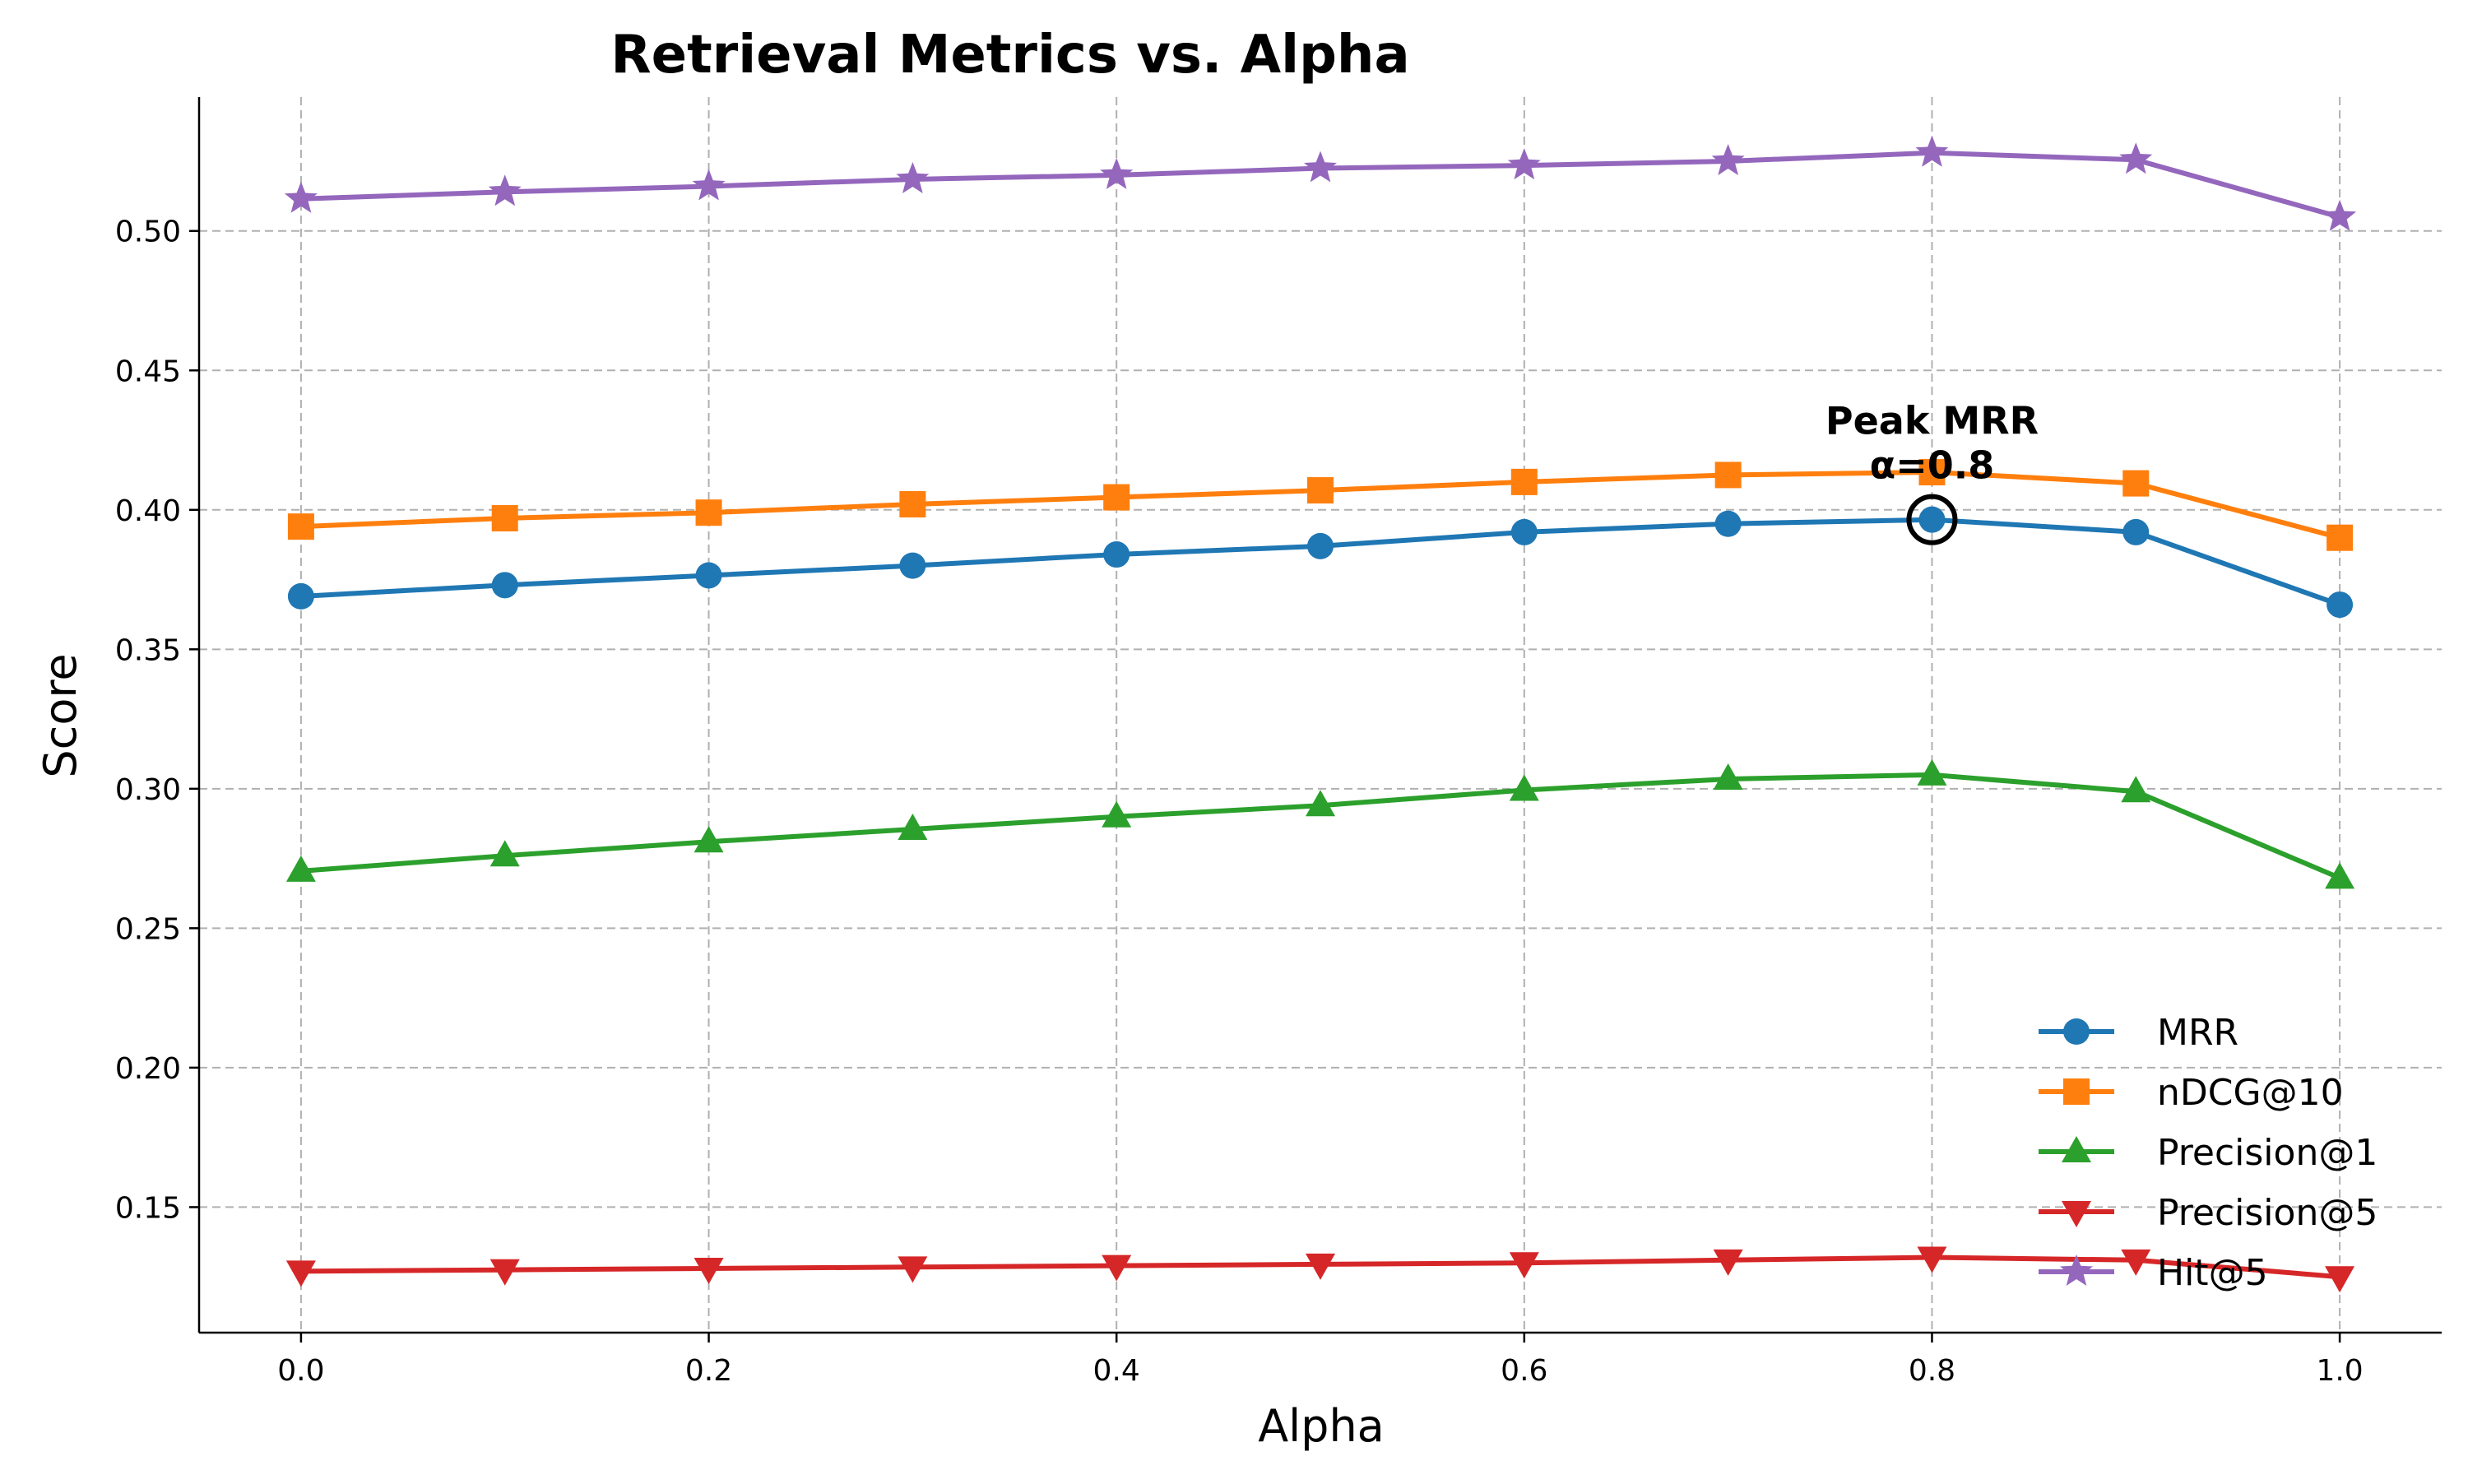  I want to click on legend-entry-ndcg-10: nDCG@10, so click(2191, 1093).